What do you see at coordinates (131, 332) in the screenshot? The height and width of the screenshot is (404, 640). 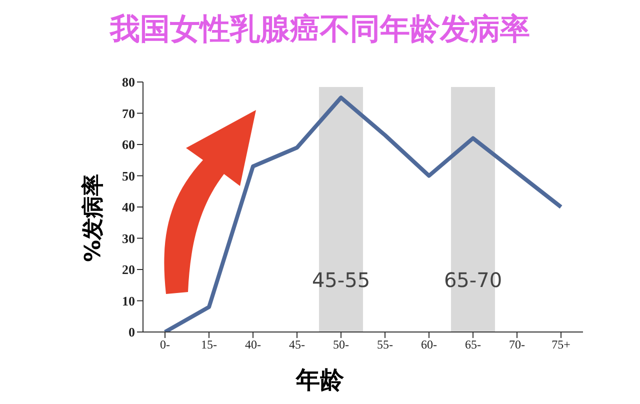 I see `y-tick-label: 0` at bounding box center [131, 332].